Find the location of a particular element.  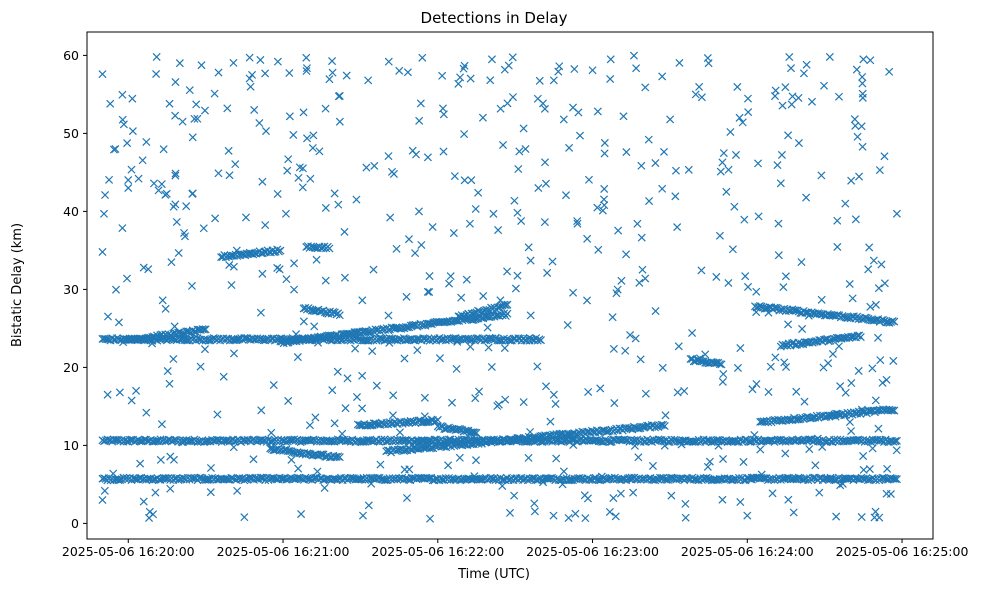

track-15-point is located at coordinates (784, 345).